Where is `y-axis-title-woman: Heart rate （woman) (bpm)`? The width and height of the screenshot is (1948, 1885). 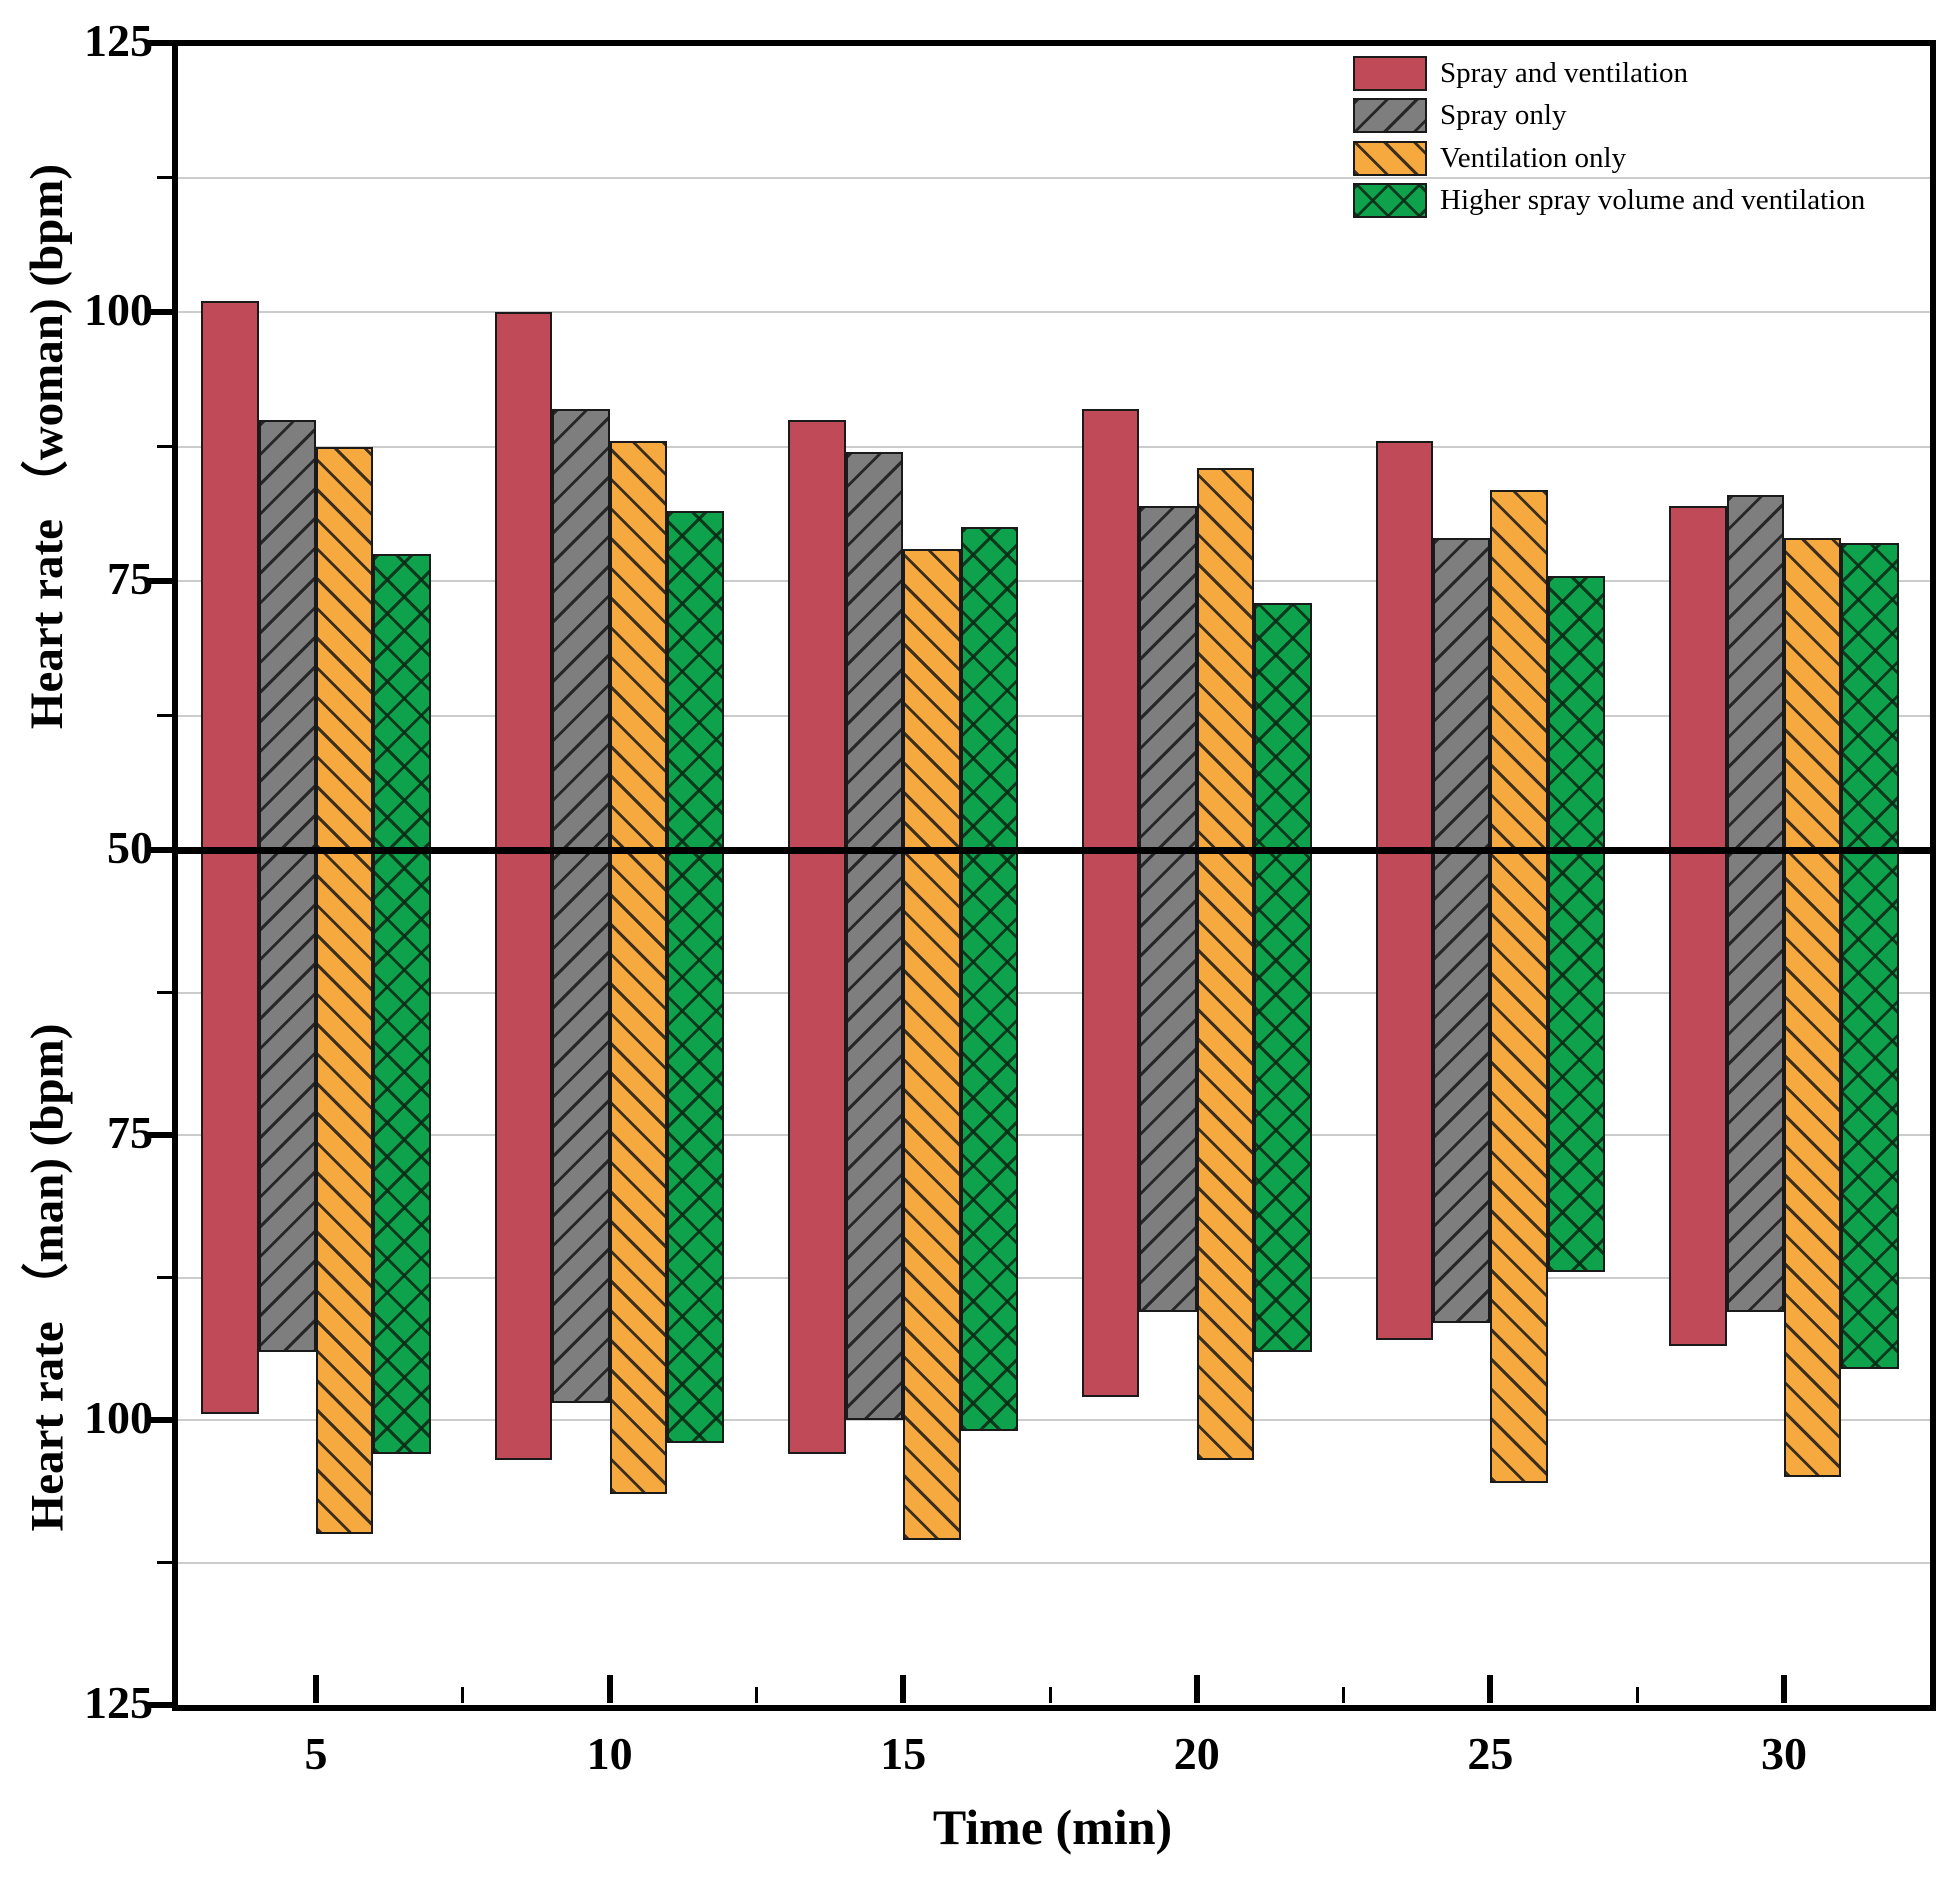 y-axis-title-woman: Heart rate （woman) (bpm) is located at coordinates (221, 446).